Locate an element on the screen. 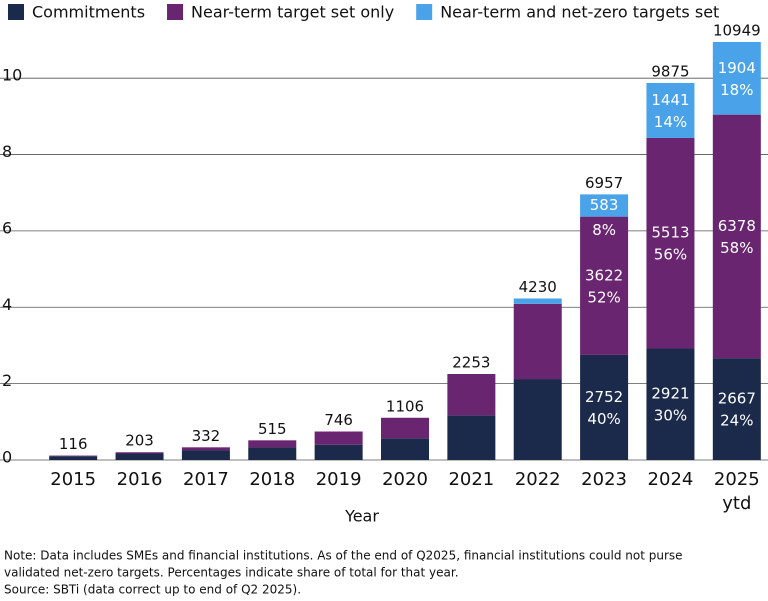 The width and height of the screenshot is (768, 601). segment-share: 40% is located at coordinates (603, 419).